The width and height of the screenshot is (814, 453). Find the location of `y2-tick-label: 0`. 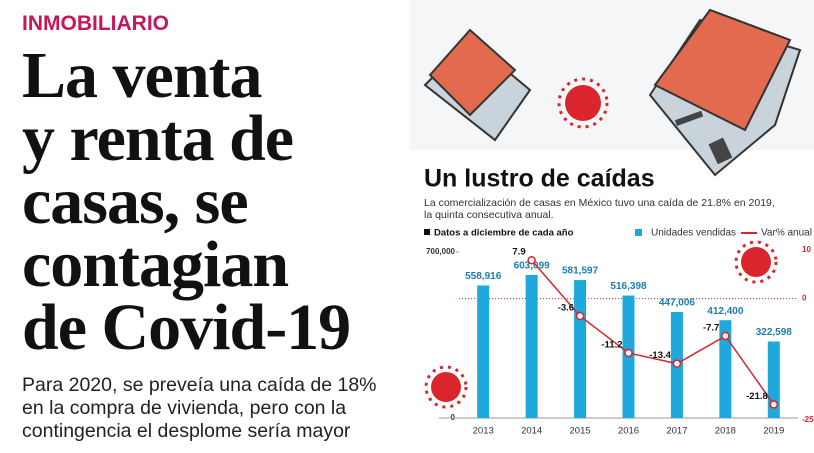

y2-tick-label: 0 is located at coordinates (804, 298).